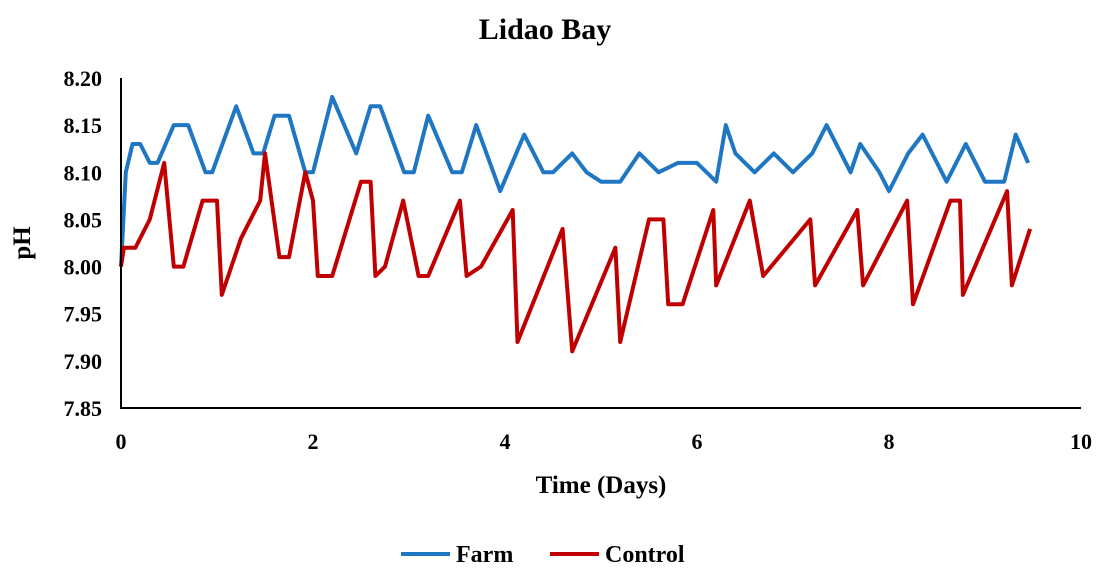 The image size is (1104, 579). What do you see at coordinates (83, 125) in the screenshot?
I see `y-tick-label: 8.15` at bounding box center [83, 125].